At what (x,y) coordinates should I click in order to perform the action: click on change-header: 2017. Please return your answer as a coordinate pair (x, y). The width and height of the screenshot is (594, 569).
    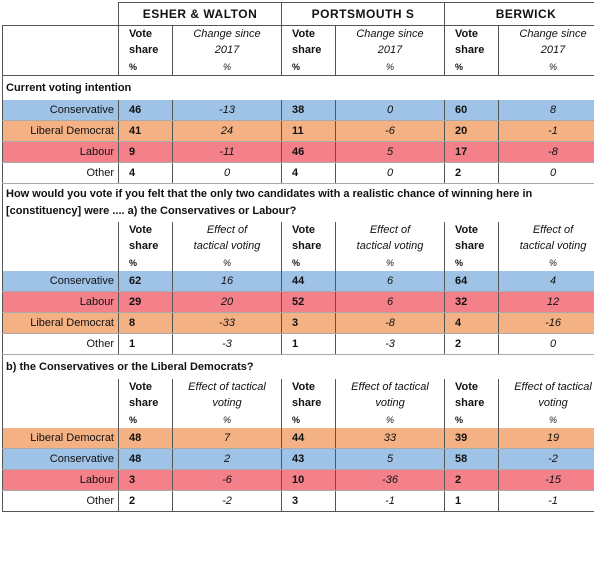
    Looking at the image, I should click on (390, 50).